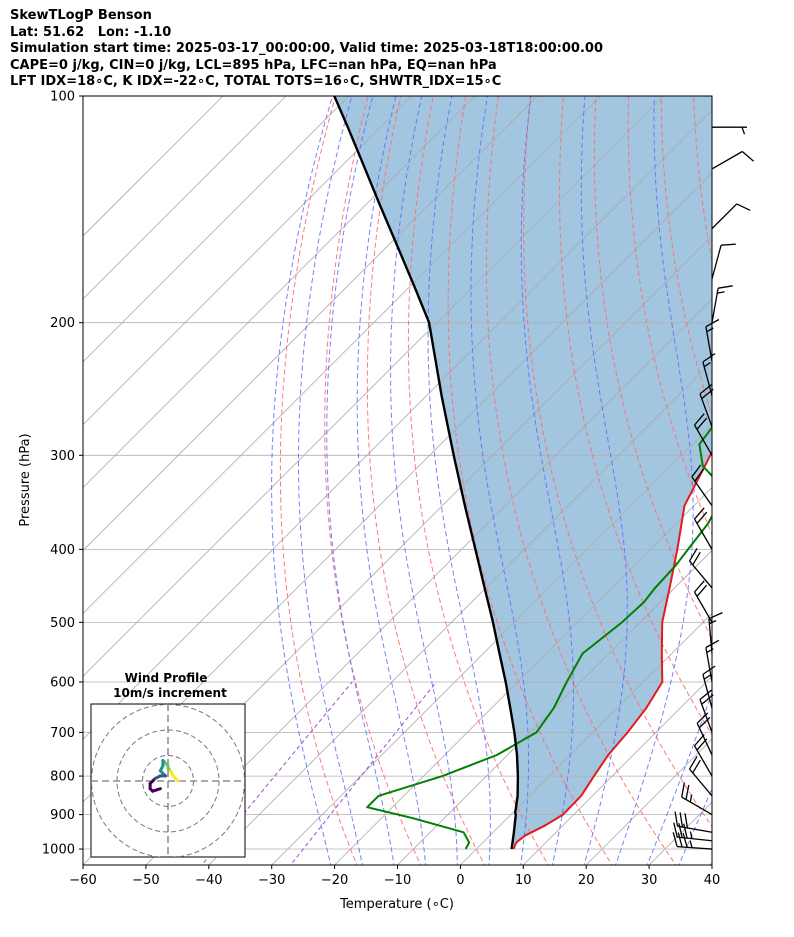 This screenshot has width=794, height=937. I want to click on x-tick-label: −60, so click(82, 880).